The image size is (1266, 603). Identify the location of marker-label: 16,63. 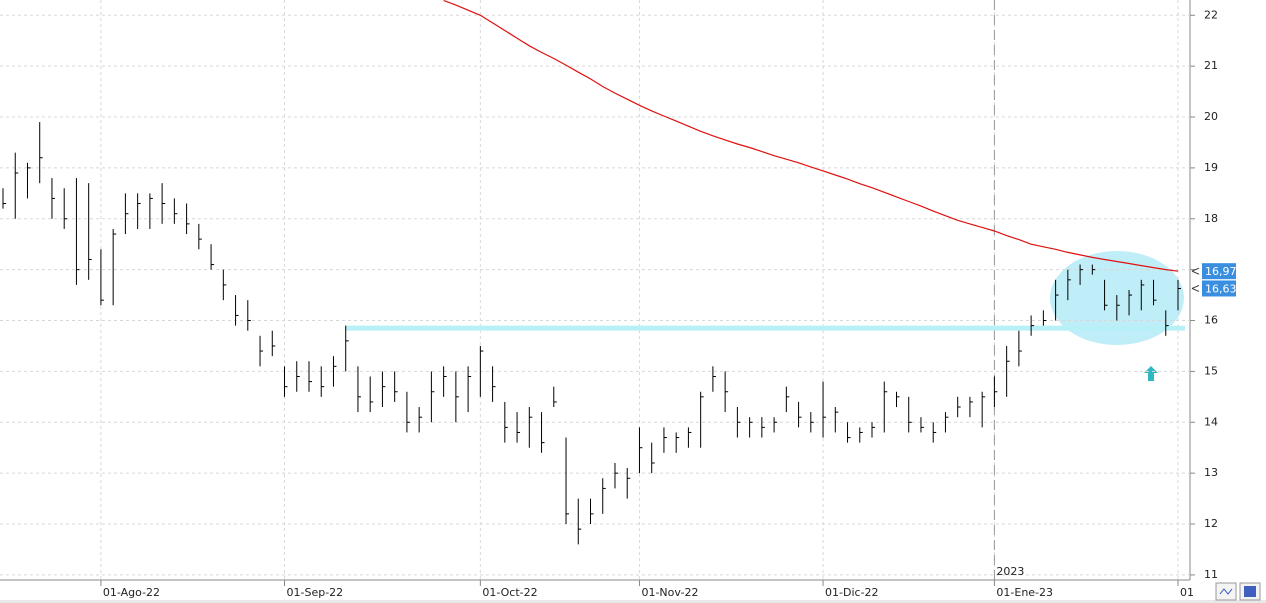
(1221, 288).